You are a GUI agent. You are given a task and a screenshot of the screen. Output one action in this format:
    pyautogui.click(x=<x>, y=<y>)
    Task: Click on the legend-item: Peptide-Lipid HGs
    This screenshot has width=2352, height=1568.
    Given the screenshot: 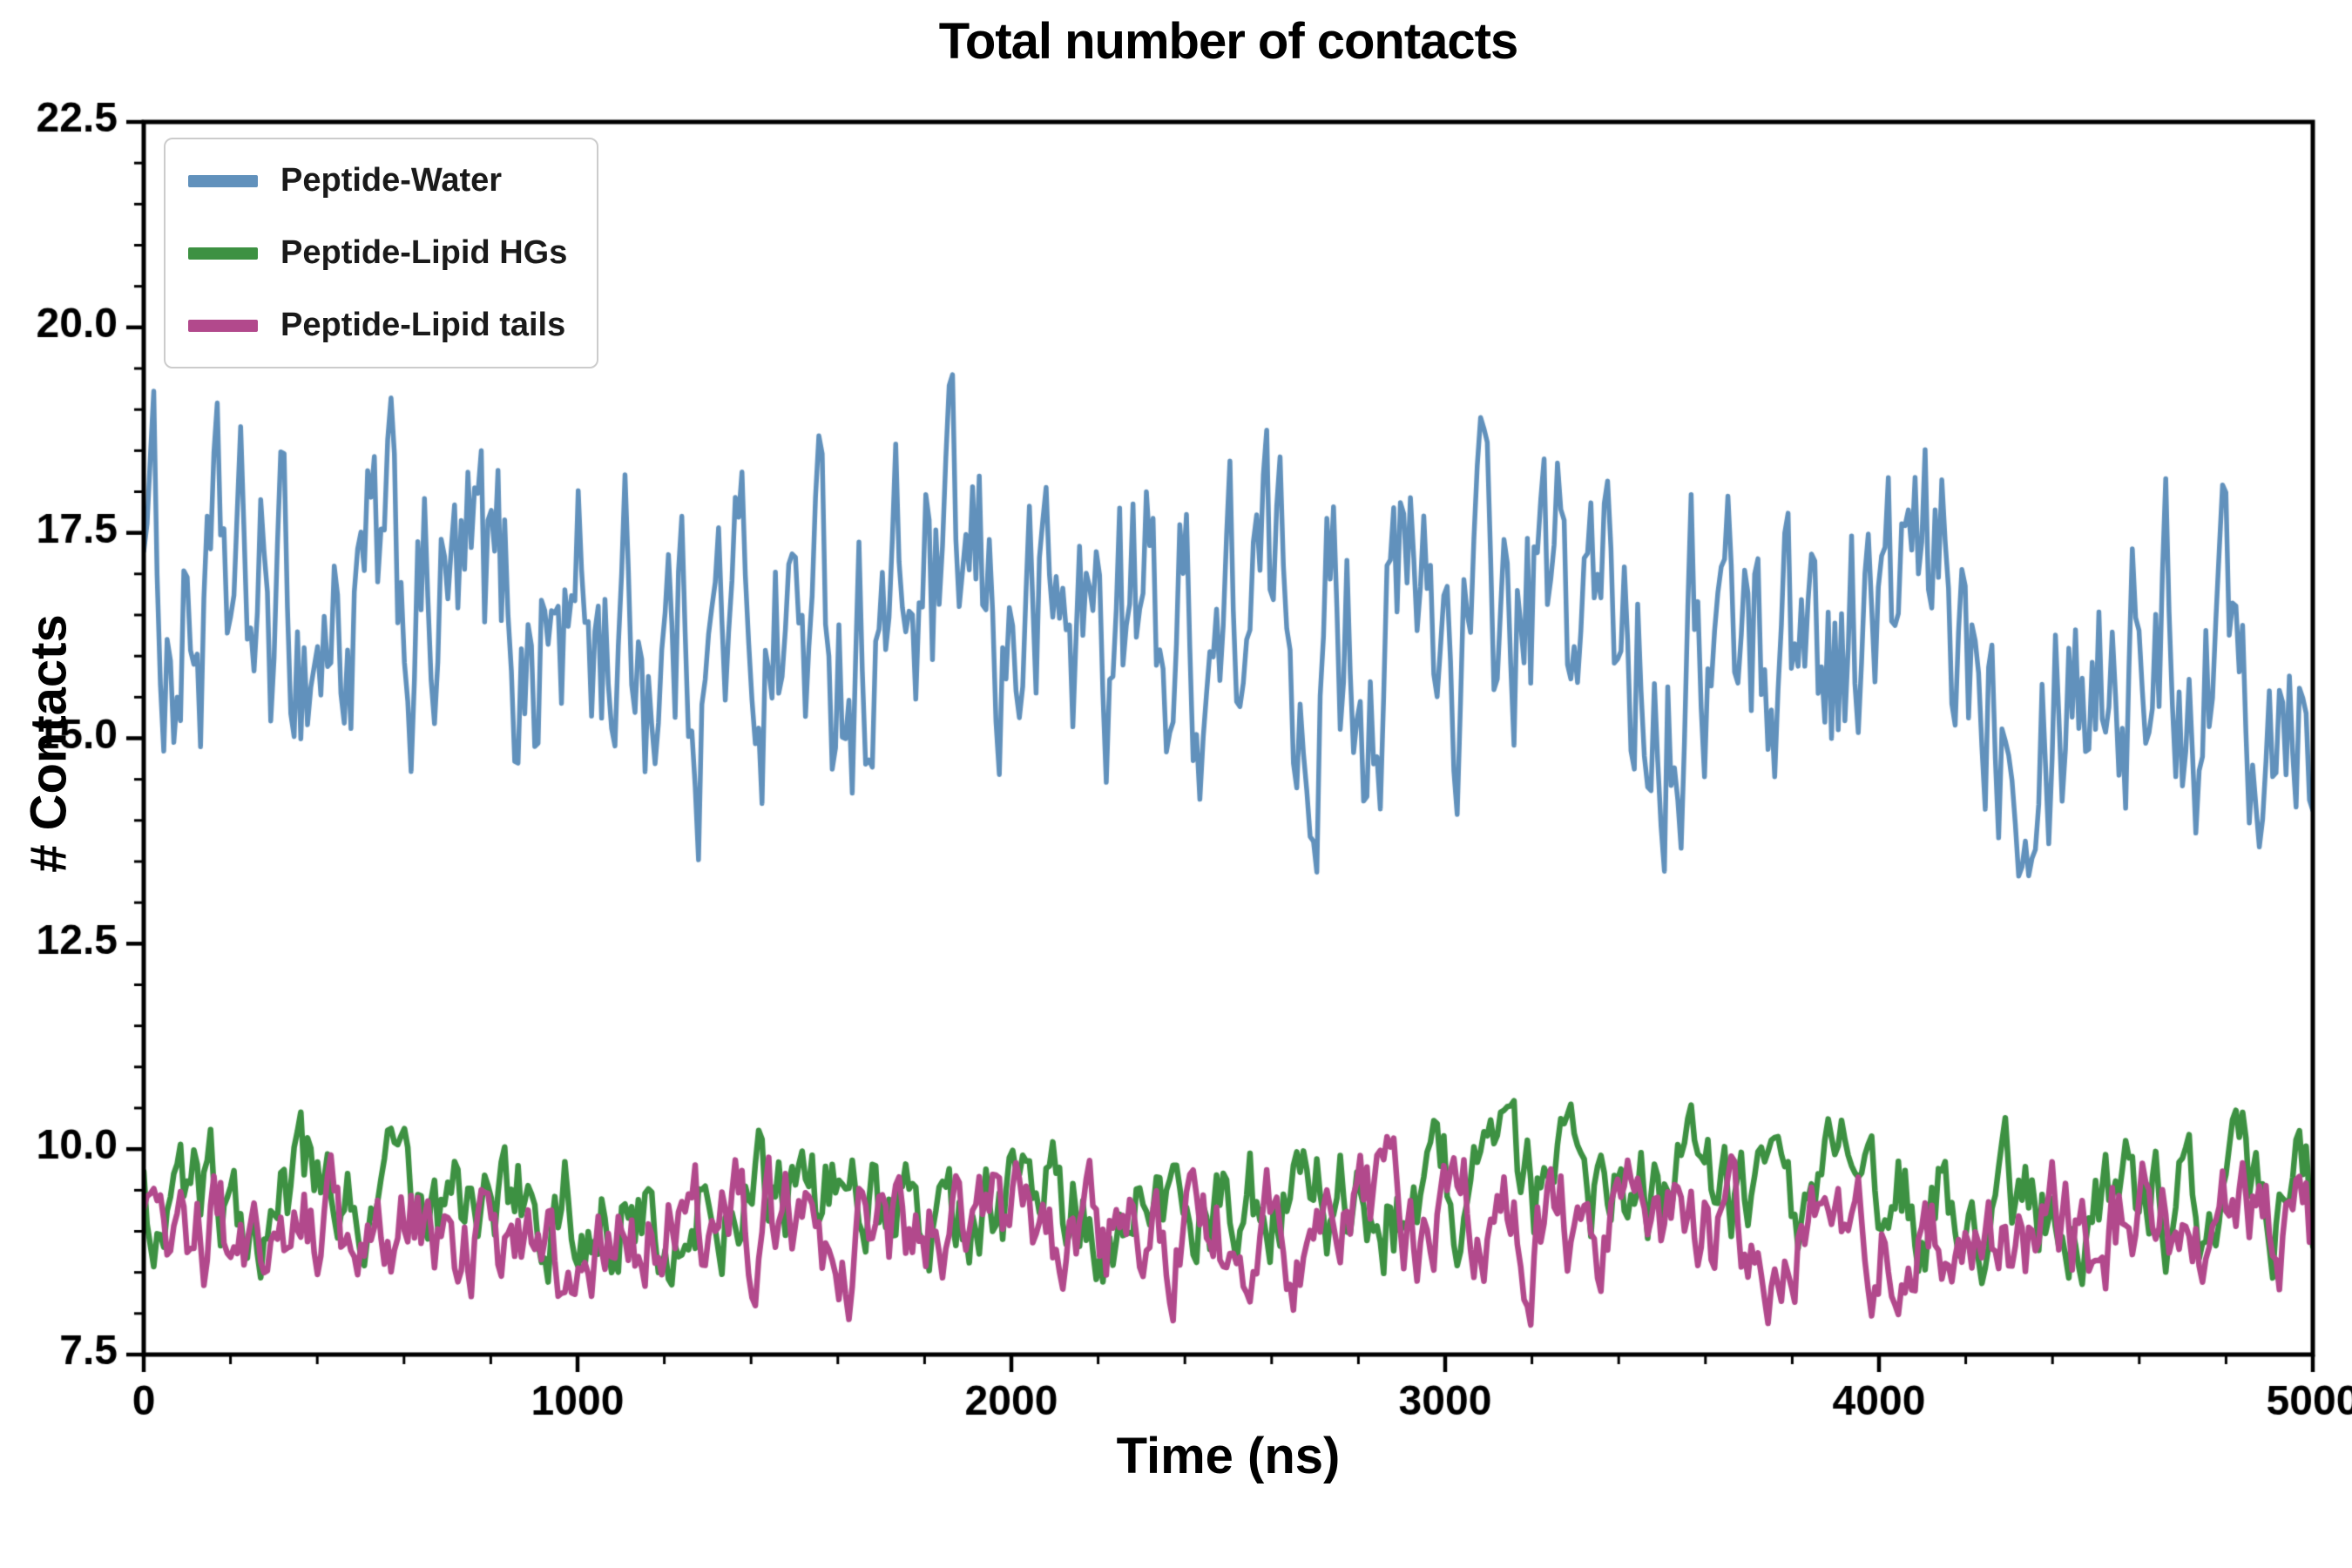 What is the action you would take?
    pyautogui.click(x=378, y=253)
    